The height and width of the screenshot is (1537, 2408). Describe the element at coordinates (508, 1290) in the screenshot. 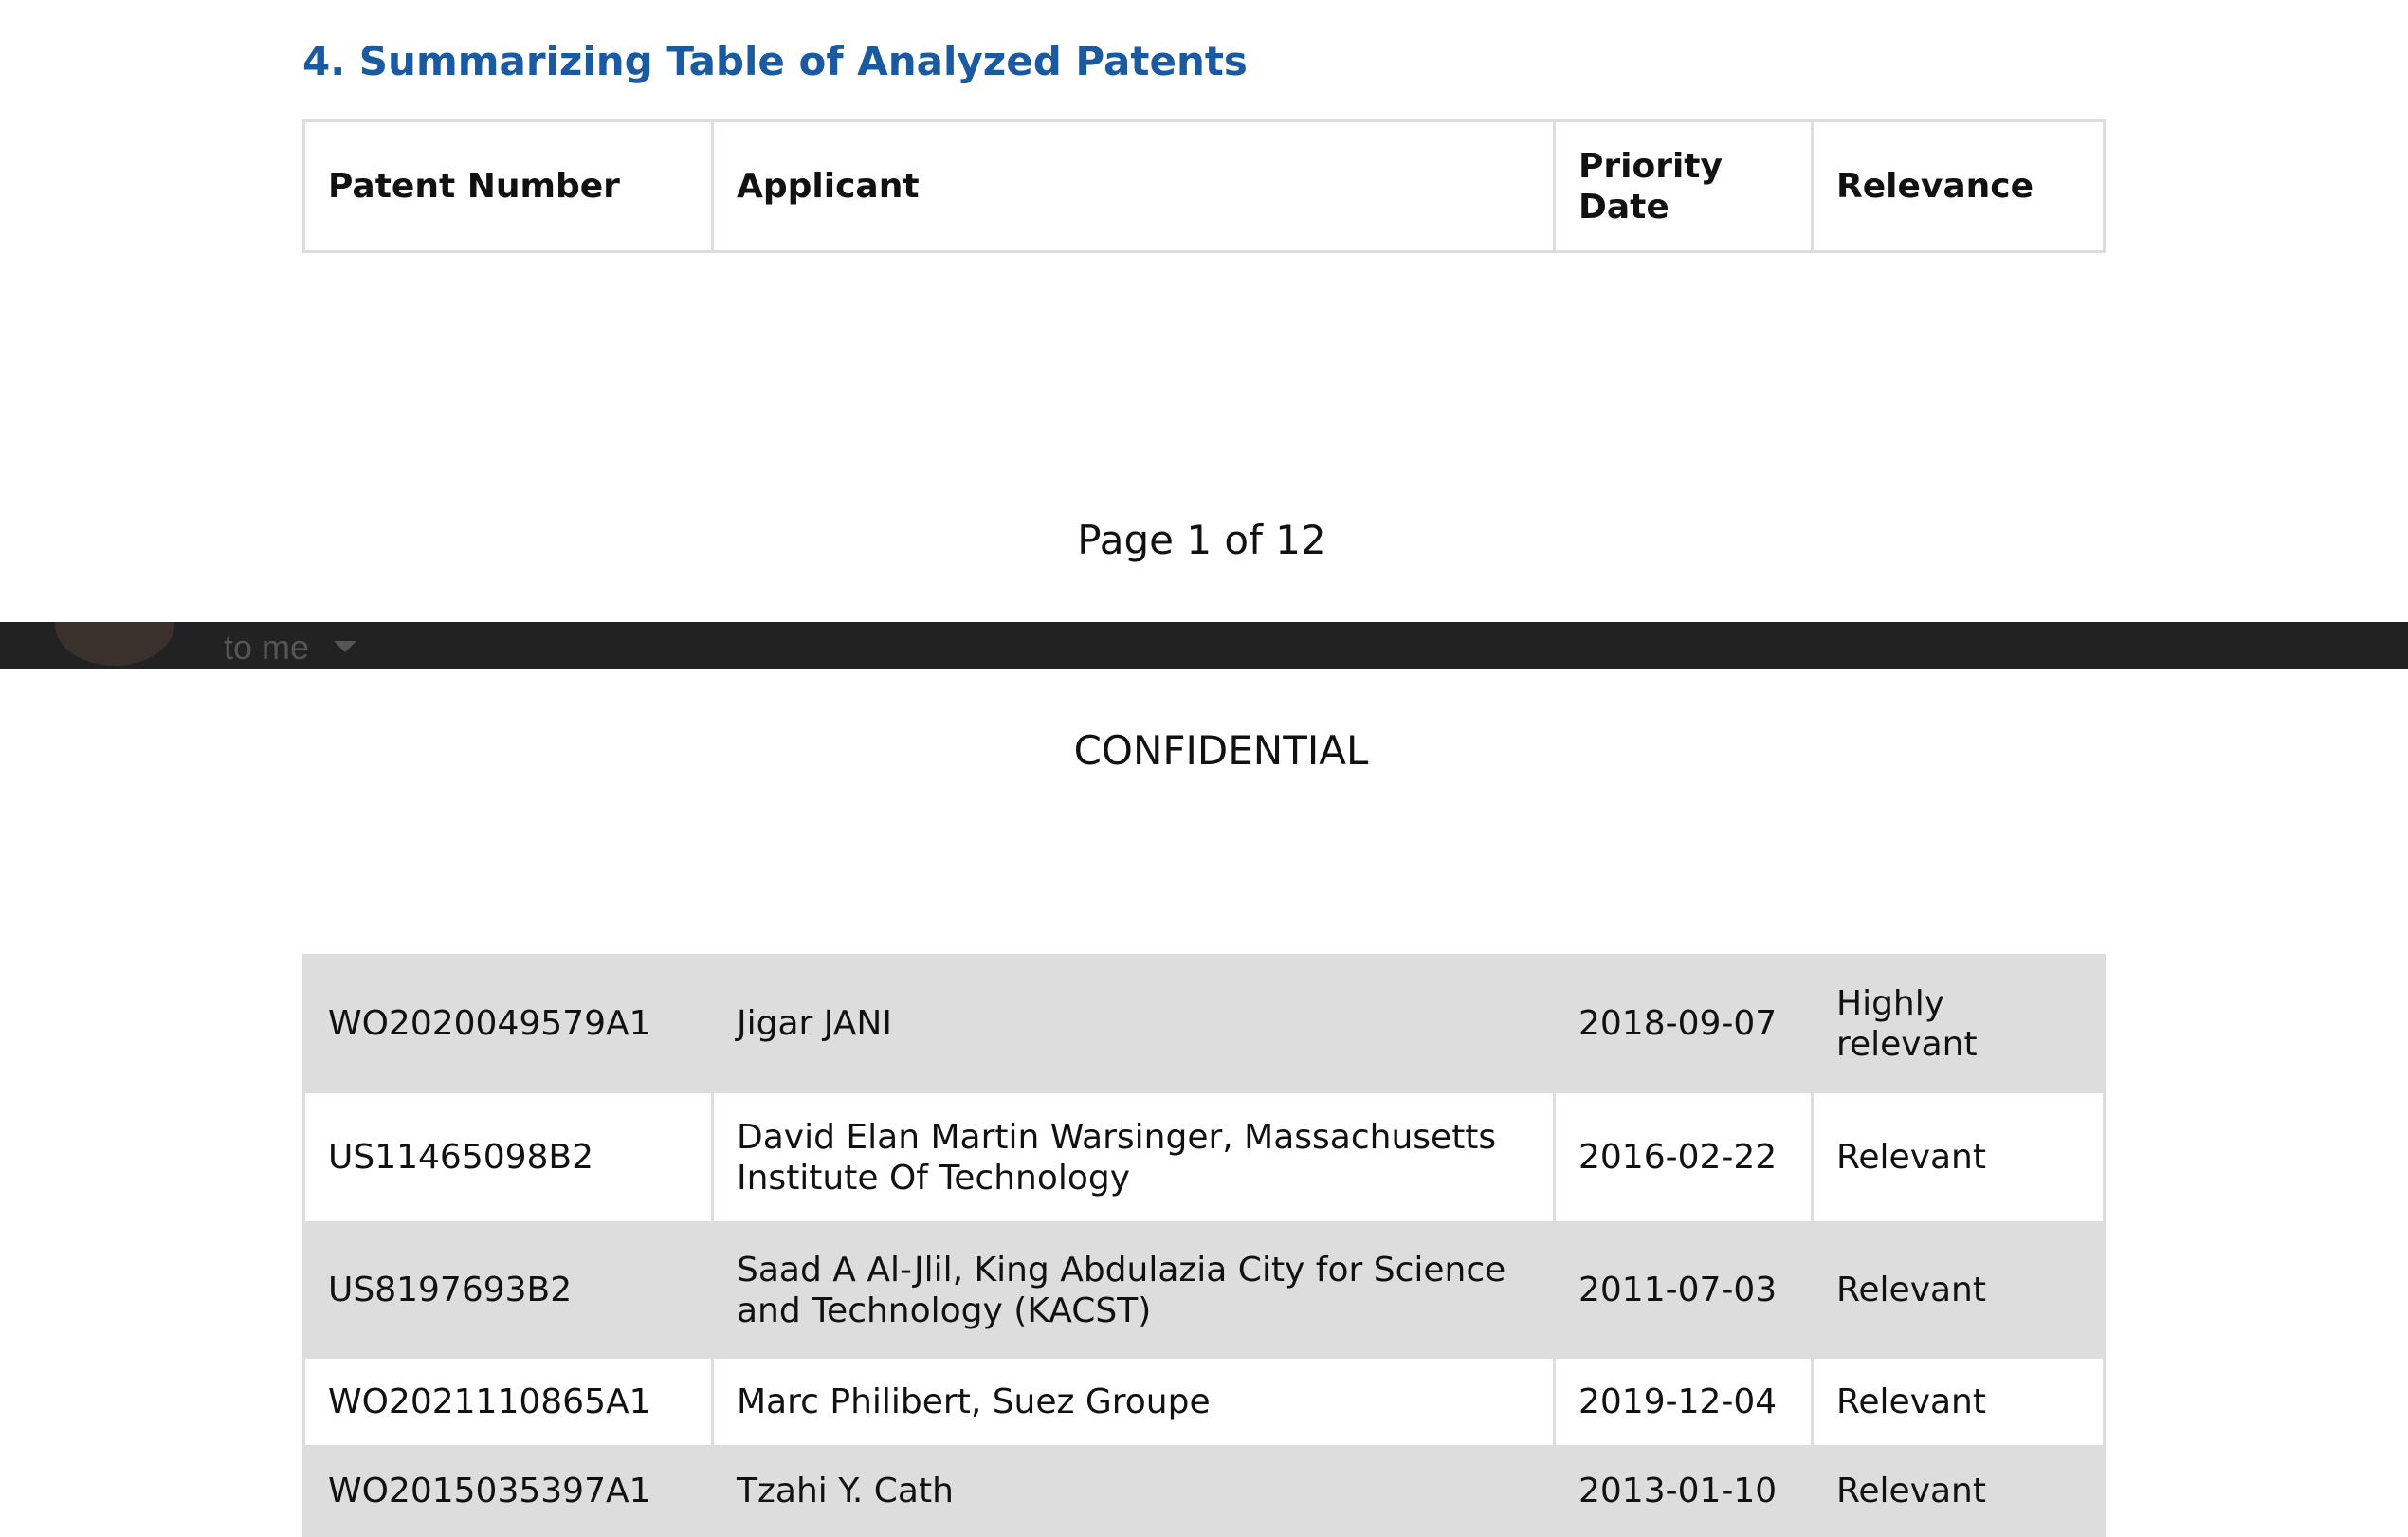

I see `table-cell: US8197693B2` at that location.